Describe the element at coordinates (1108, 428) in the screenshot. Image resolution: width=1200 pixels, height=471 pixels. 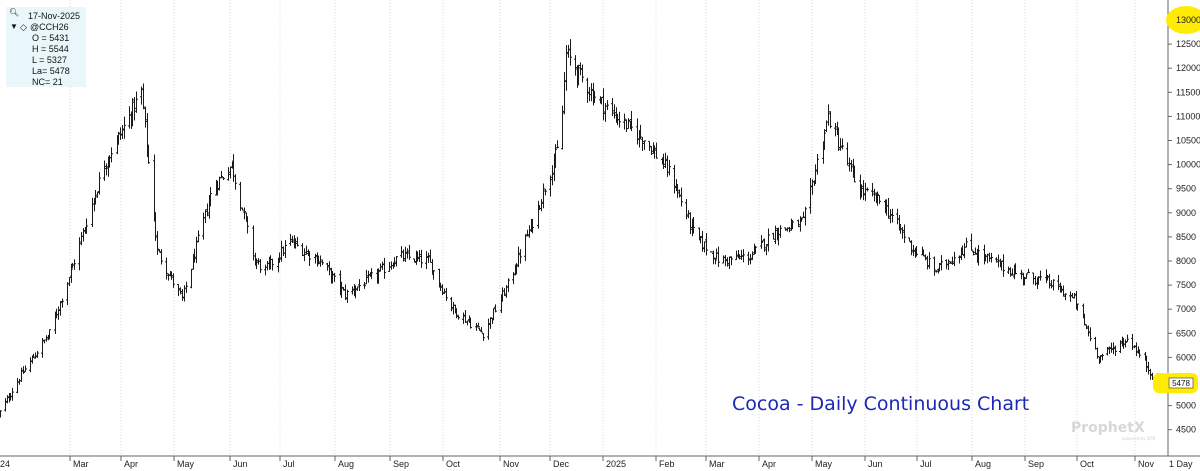
I see `prophetx-logo: ProphetX` at that location.